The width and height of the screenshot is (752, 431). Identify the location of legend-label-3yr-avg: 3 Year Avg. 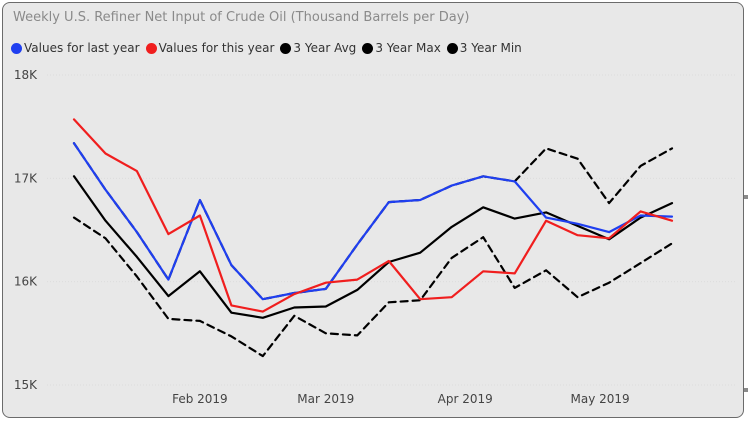
(325, 48).